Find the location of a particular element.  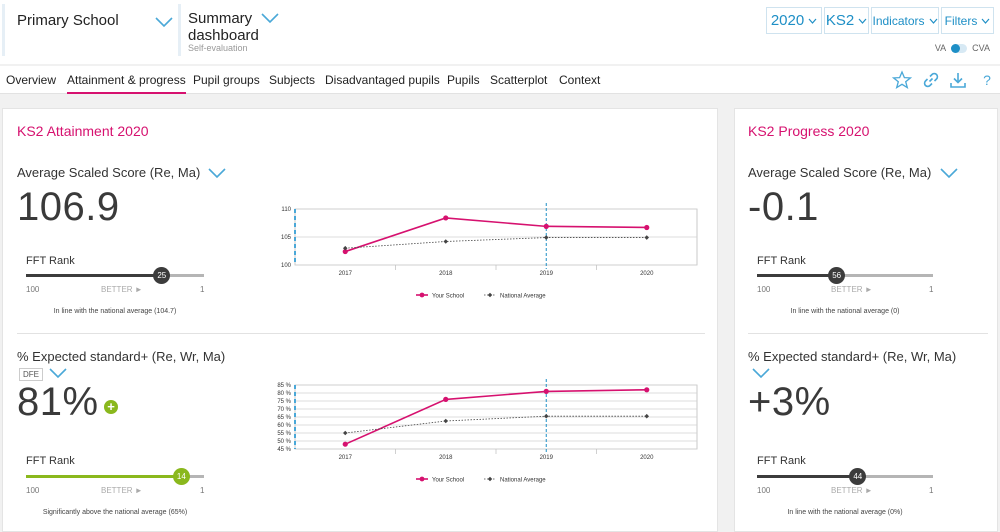

stage-select: KS2 is located at coordinates (846, 20).